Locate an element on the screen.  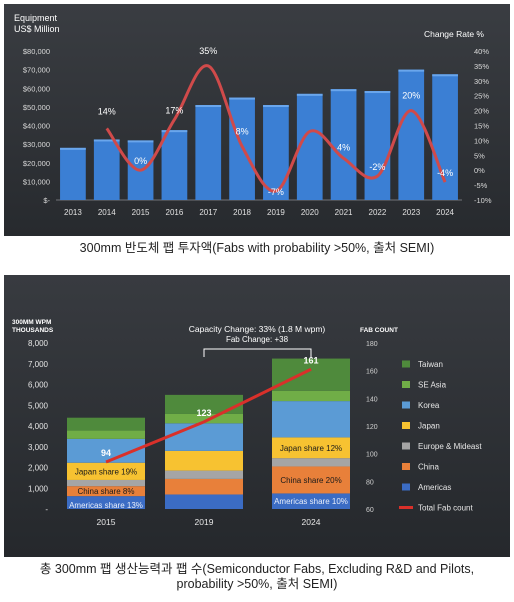
change-rate-data-label: 35% is located at coordinates (208, 51).